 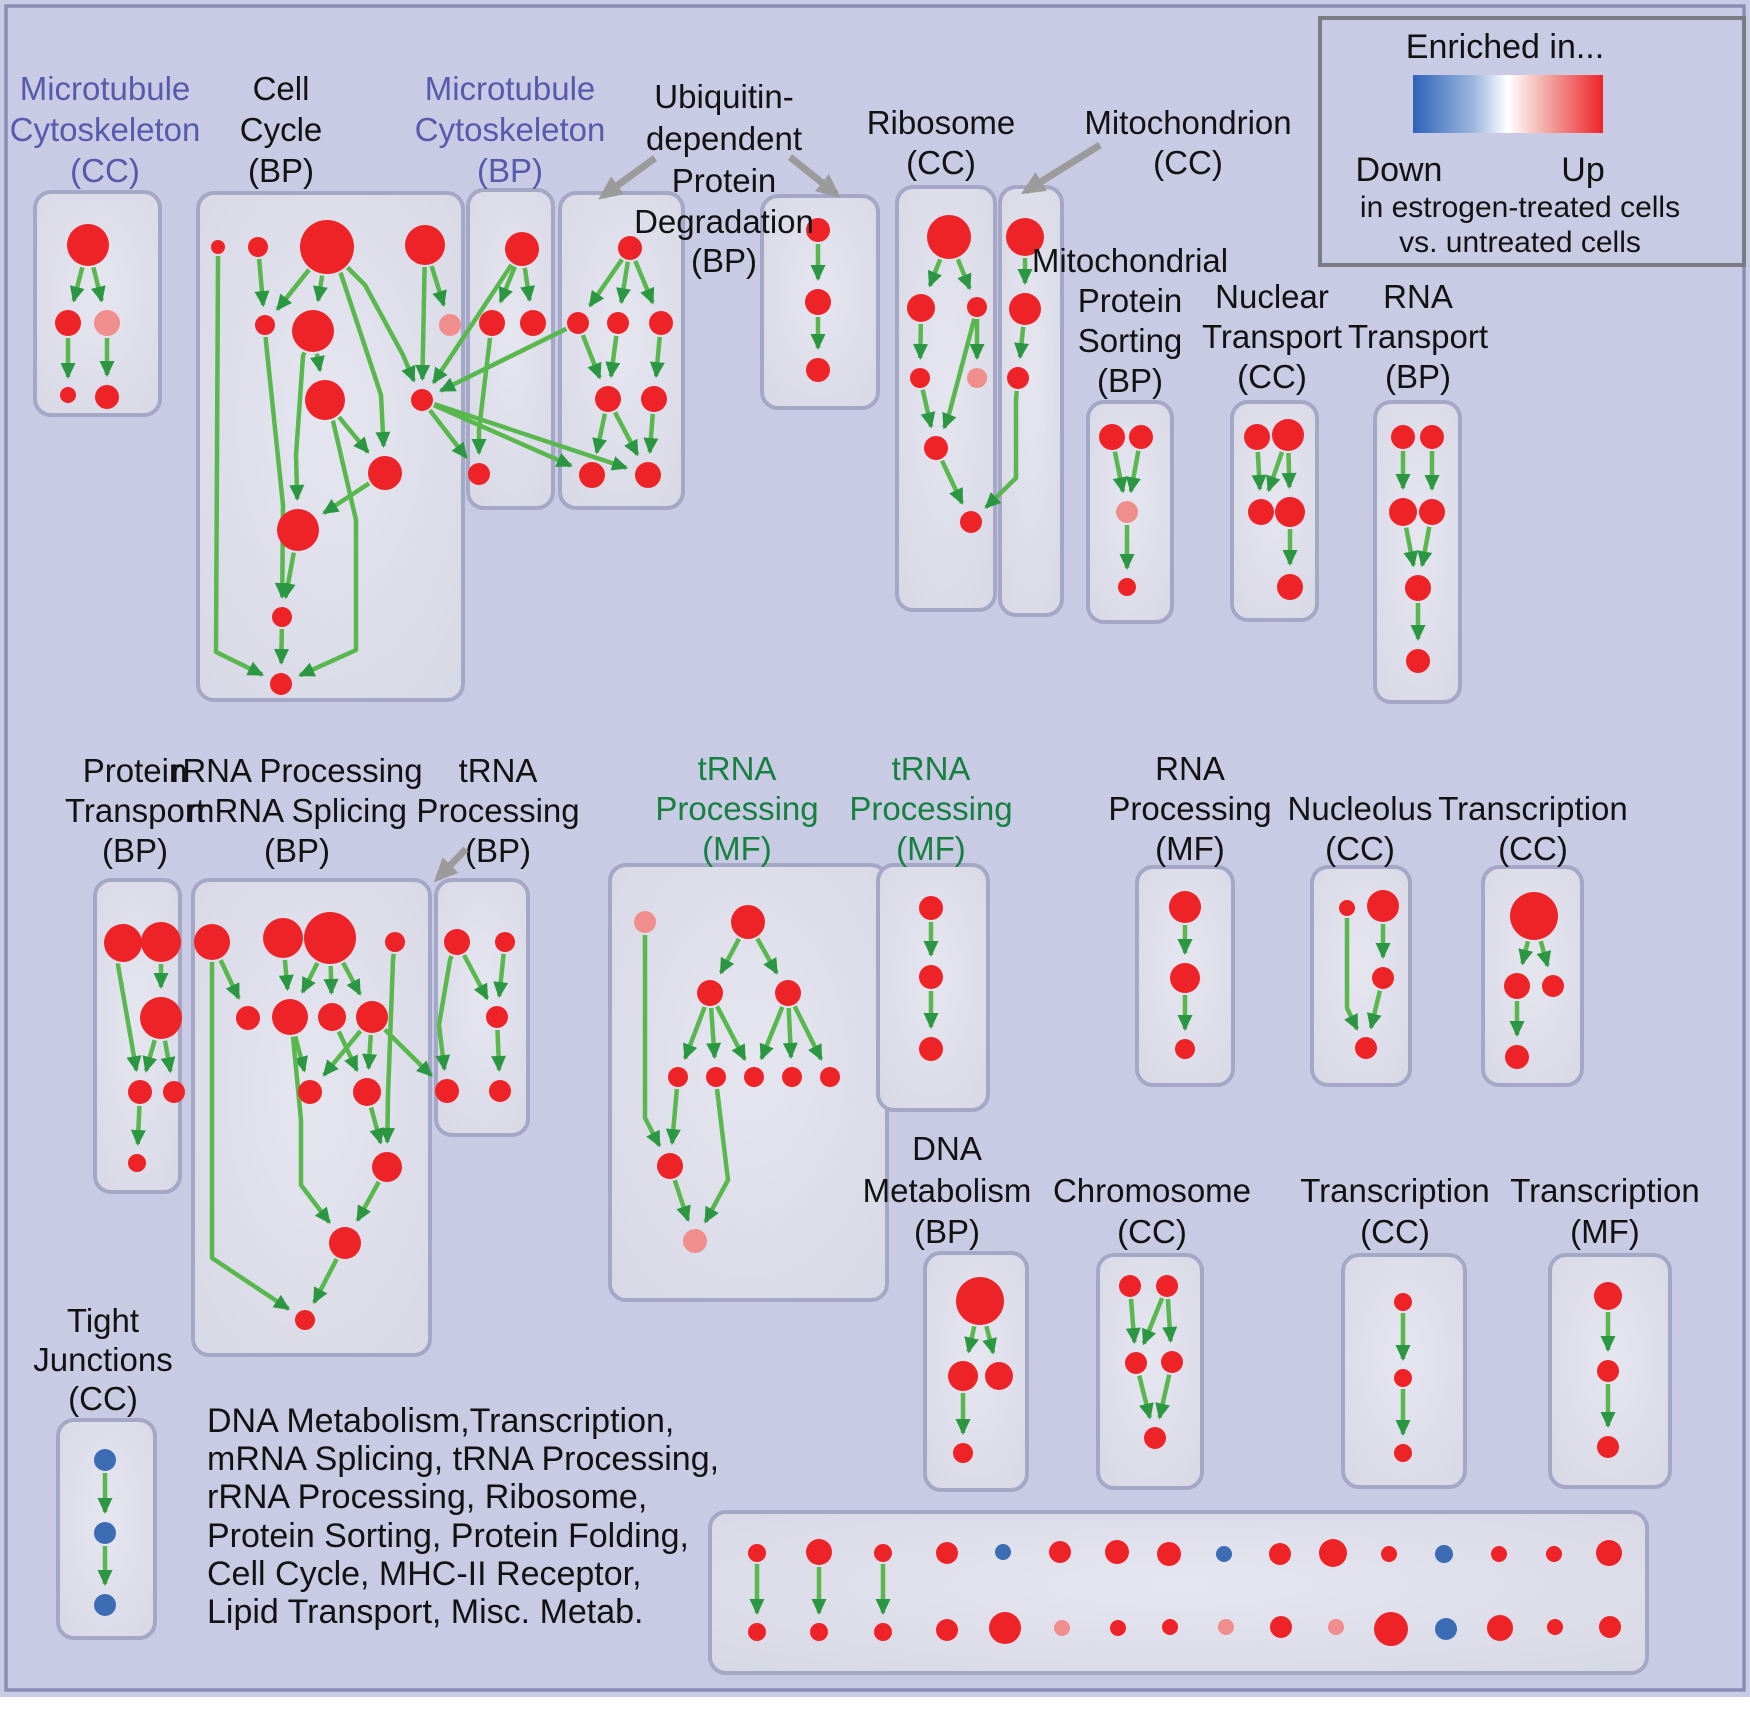 What do you see at coordinates (931, 908) in the screenshot?
I see `node-trna-mf-2-x1` at bounding box center [931, 908].